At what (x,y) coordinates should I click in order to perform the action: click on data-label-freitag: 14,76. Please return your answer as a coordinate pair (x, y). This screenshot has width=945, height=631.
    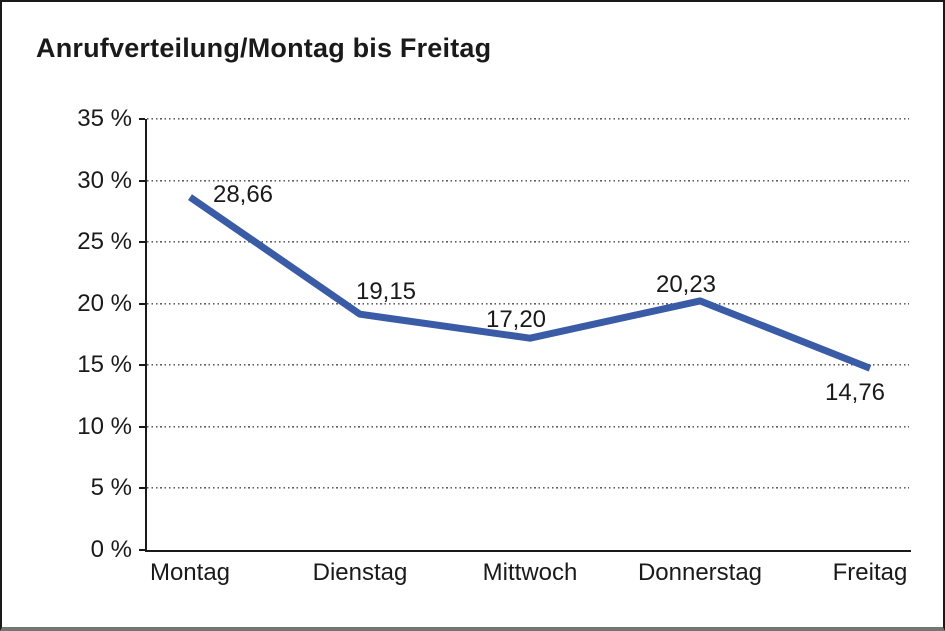
    Looking at the image, I should click on (855, 393).